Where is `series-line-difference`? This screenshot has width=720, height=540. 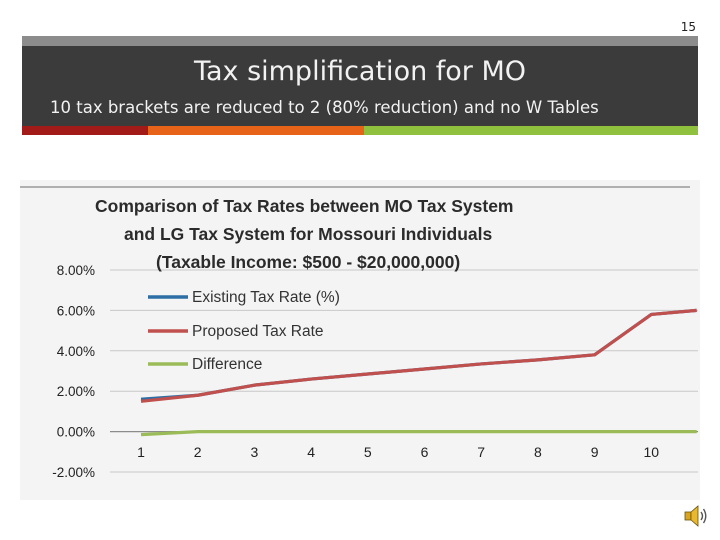 series-line-difference is located at coordinates (418, 433).